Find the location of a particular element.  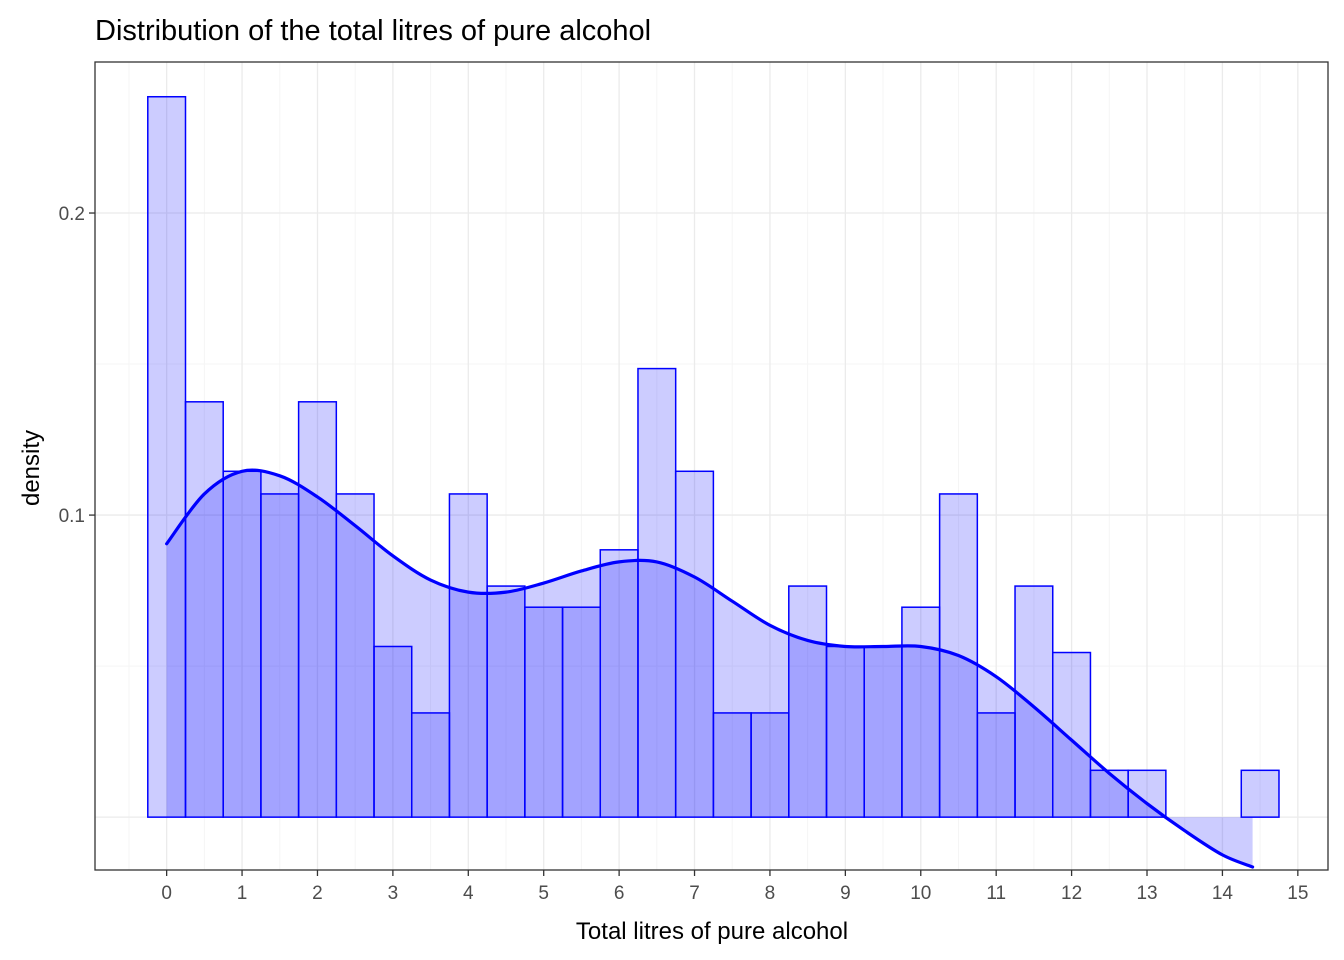

x-tick-label: 15 is located at coordinates (1297, 893).